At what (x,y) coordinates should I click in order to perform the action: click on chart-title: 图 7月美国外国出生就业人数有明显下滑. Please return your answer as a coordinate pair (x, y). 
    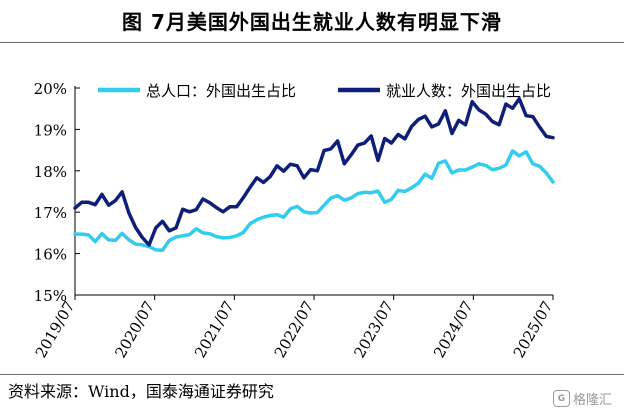
    Looking at the image, I should click on (312, 22).